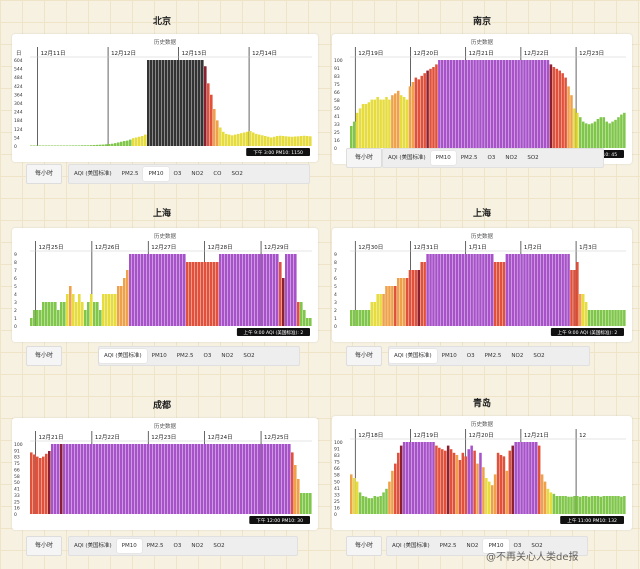  I want to click on tooltip-box, so click(592, 520).